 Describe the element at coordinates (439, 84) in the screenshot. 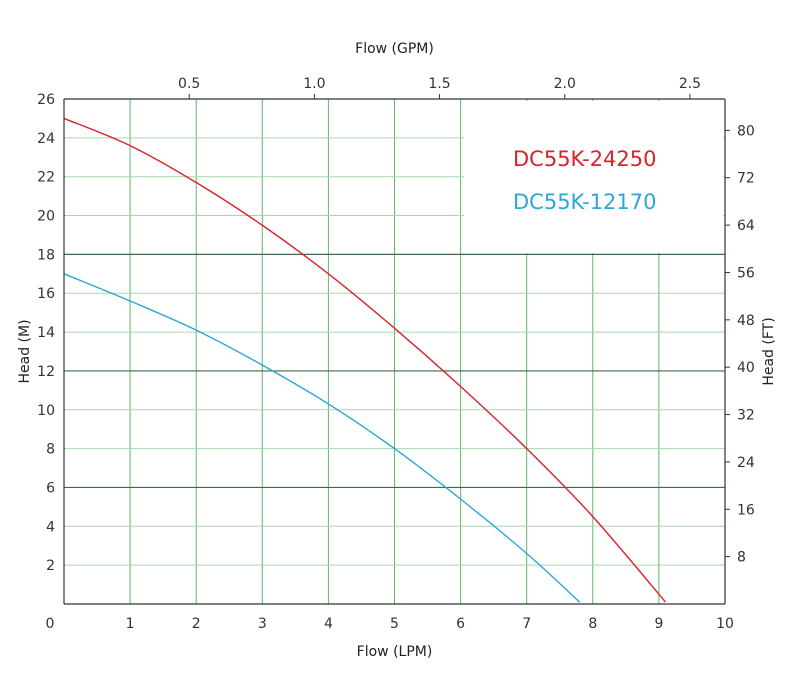

I see `x2-tick-label: 1.5` at that location.